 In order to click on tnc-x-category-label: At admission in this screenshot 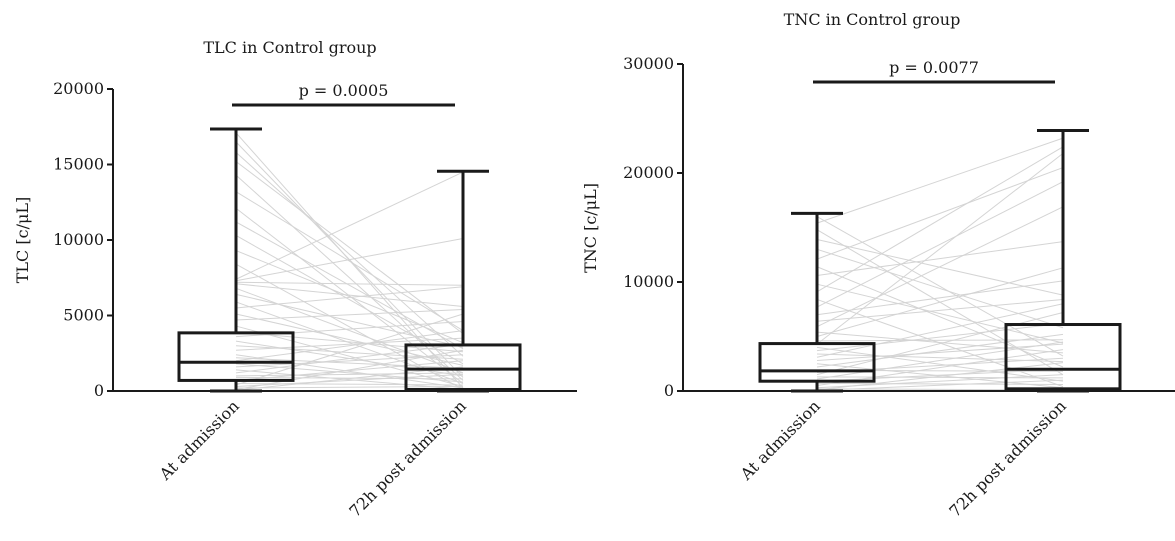, I will do `click(780, 440)`.